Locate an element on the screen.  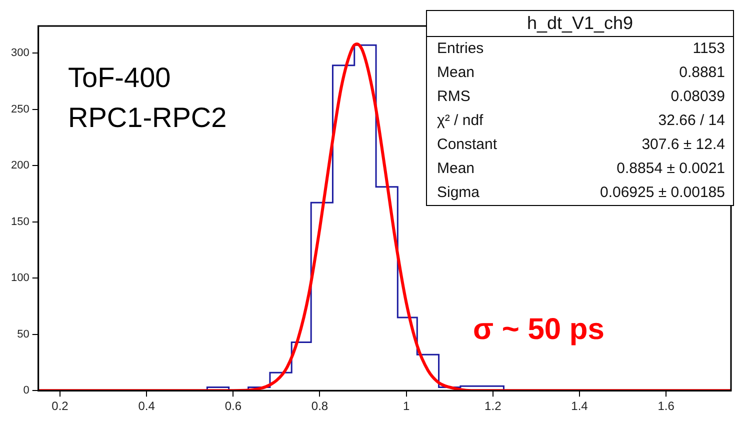
y-tick-label: 300 is located at coordinates (20, 53).